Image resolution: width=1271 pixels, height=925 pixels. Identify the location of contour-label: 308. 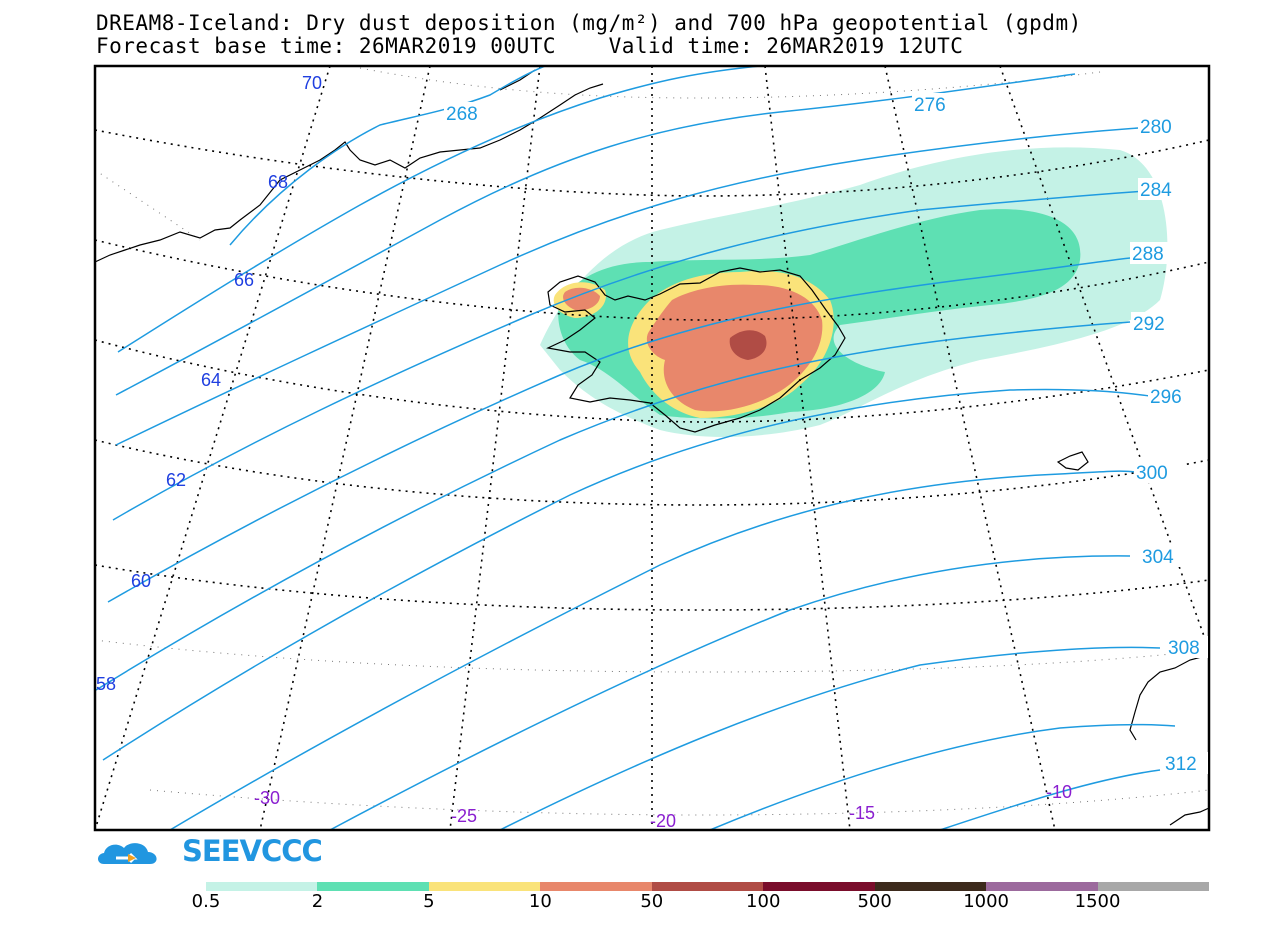
(1184, 648).